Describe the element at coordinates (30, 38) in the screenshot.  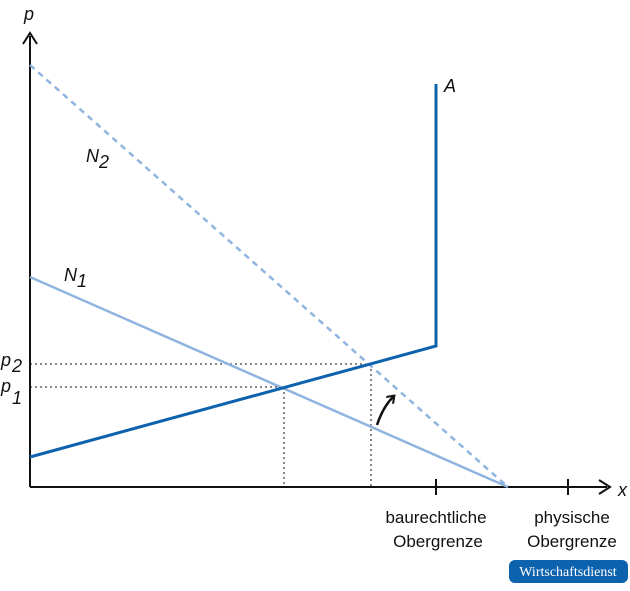
I see `y-arrow` at that location.